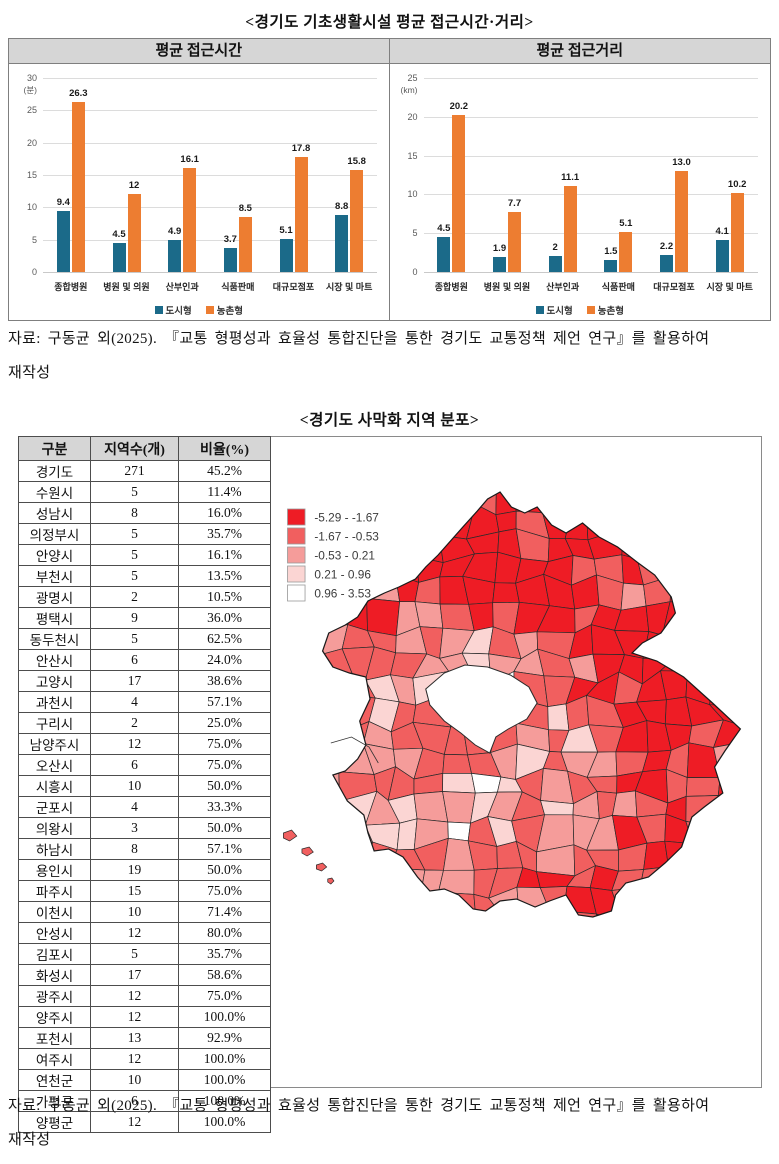 The image size is (779, 1164). Describe the element at coordinates (135, 954) in the screenshot. I see `table-cell: 5` at that location.